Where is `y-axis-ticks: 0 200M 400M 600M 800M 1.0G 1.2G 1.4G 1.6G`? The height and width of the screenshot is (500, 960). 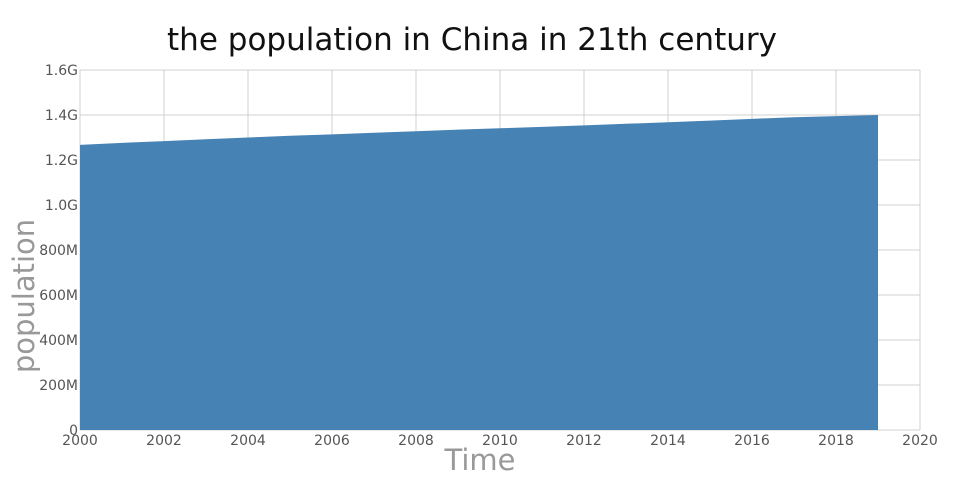 y-axis-ticks: 0 200M 400M 600M 800M 1.0G 1.2G 1.4G 1.6G is located at coordinates (58, 251).